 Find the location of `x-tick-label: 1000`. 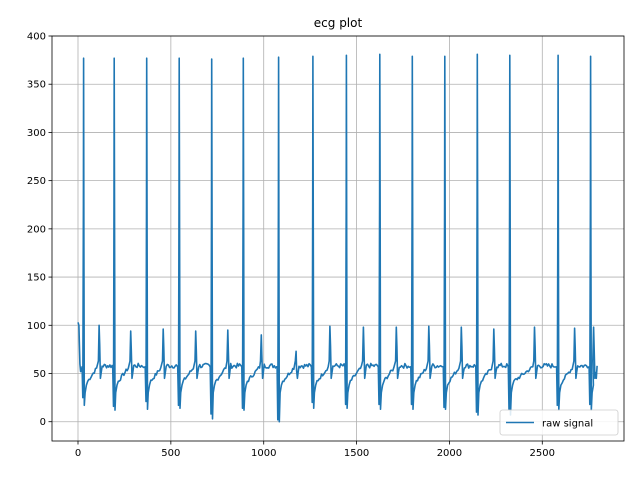

x-tick-label: 1000 is located at coordinates (263, 453).